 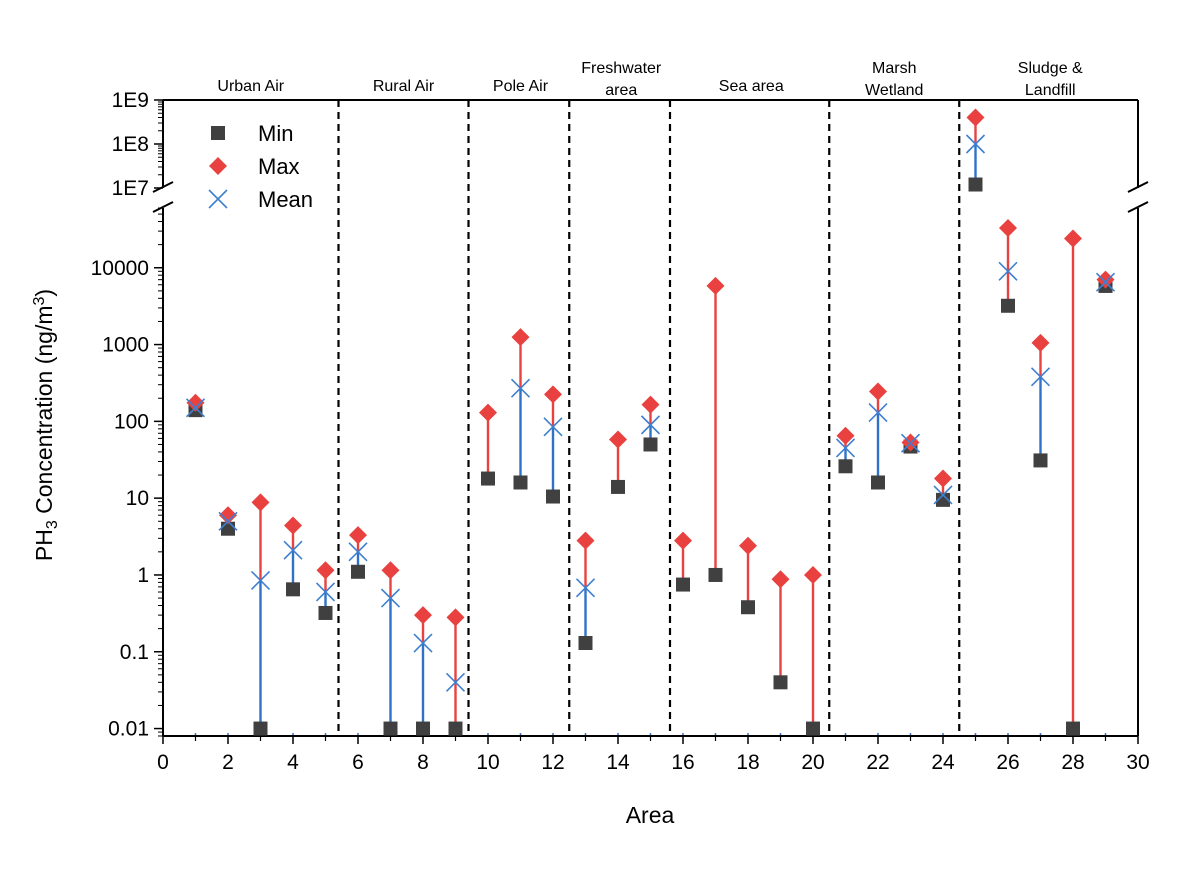 I want to click on x-tick-label: 22, so click(x=877, y=762).